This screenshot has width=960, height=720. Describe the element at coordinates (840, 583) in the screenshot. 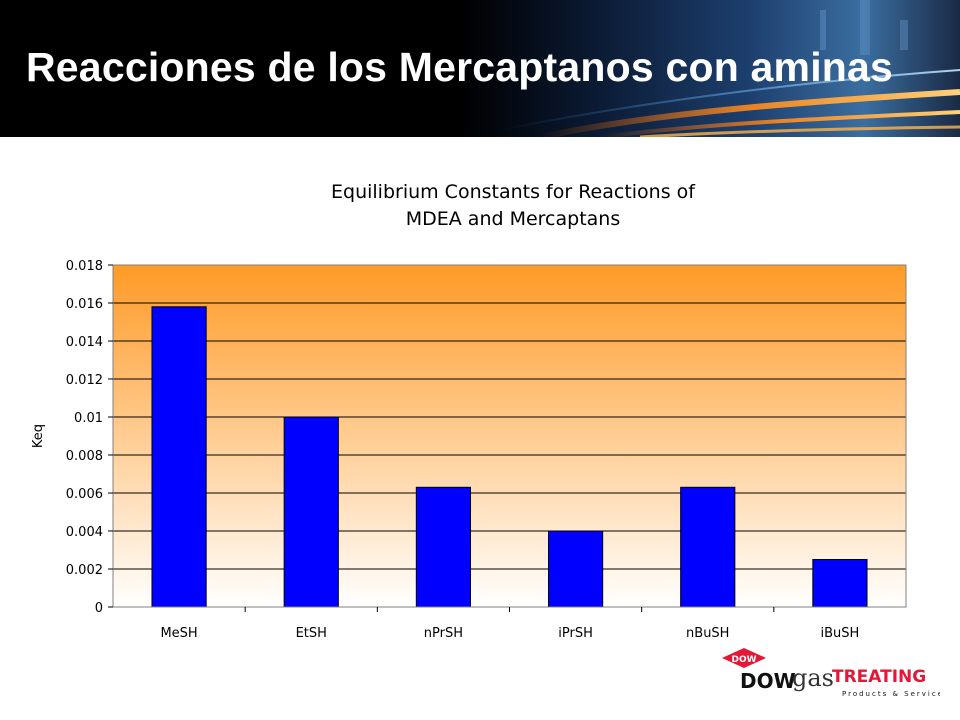

I see `bar-ibush` at that location.